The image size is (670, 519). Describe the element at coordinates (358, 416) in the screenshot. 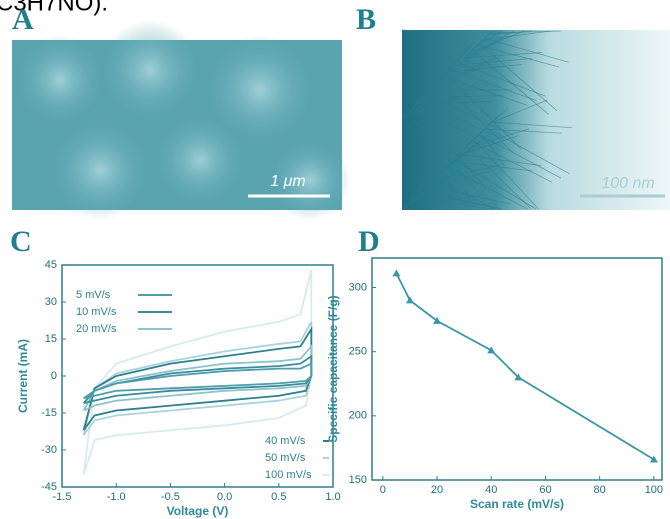

I see `y-tick-label: 200` at that location.